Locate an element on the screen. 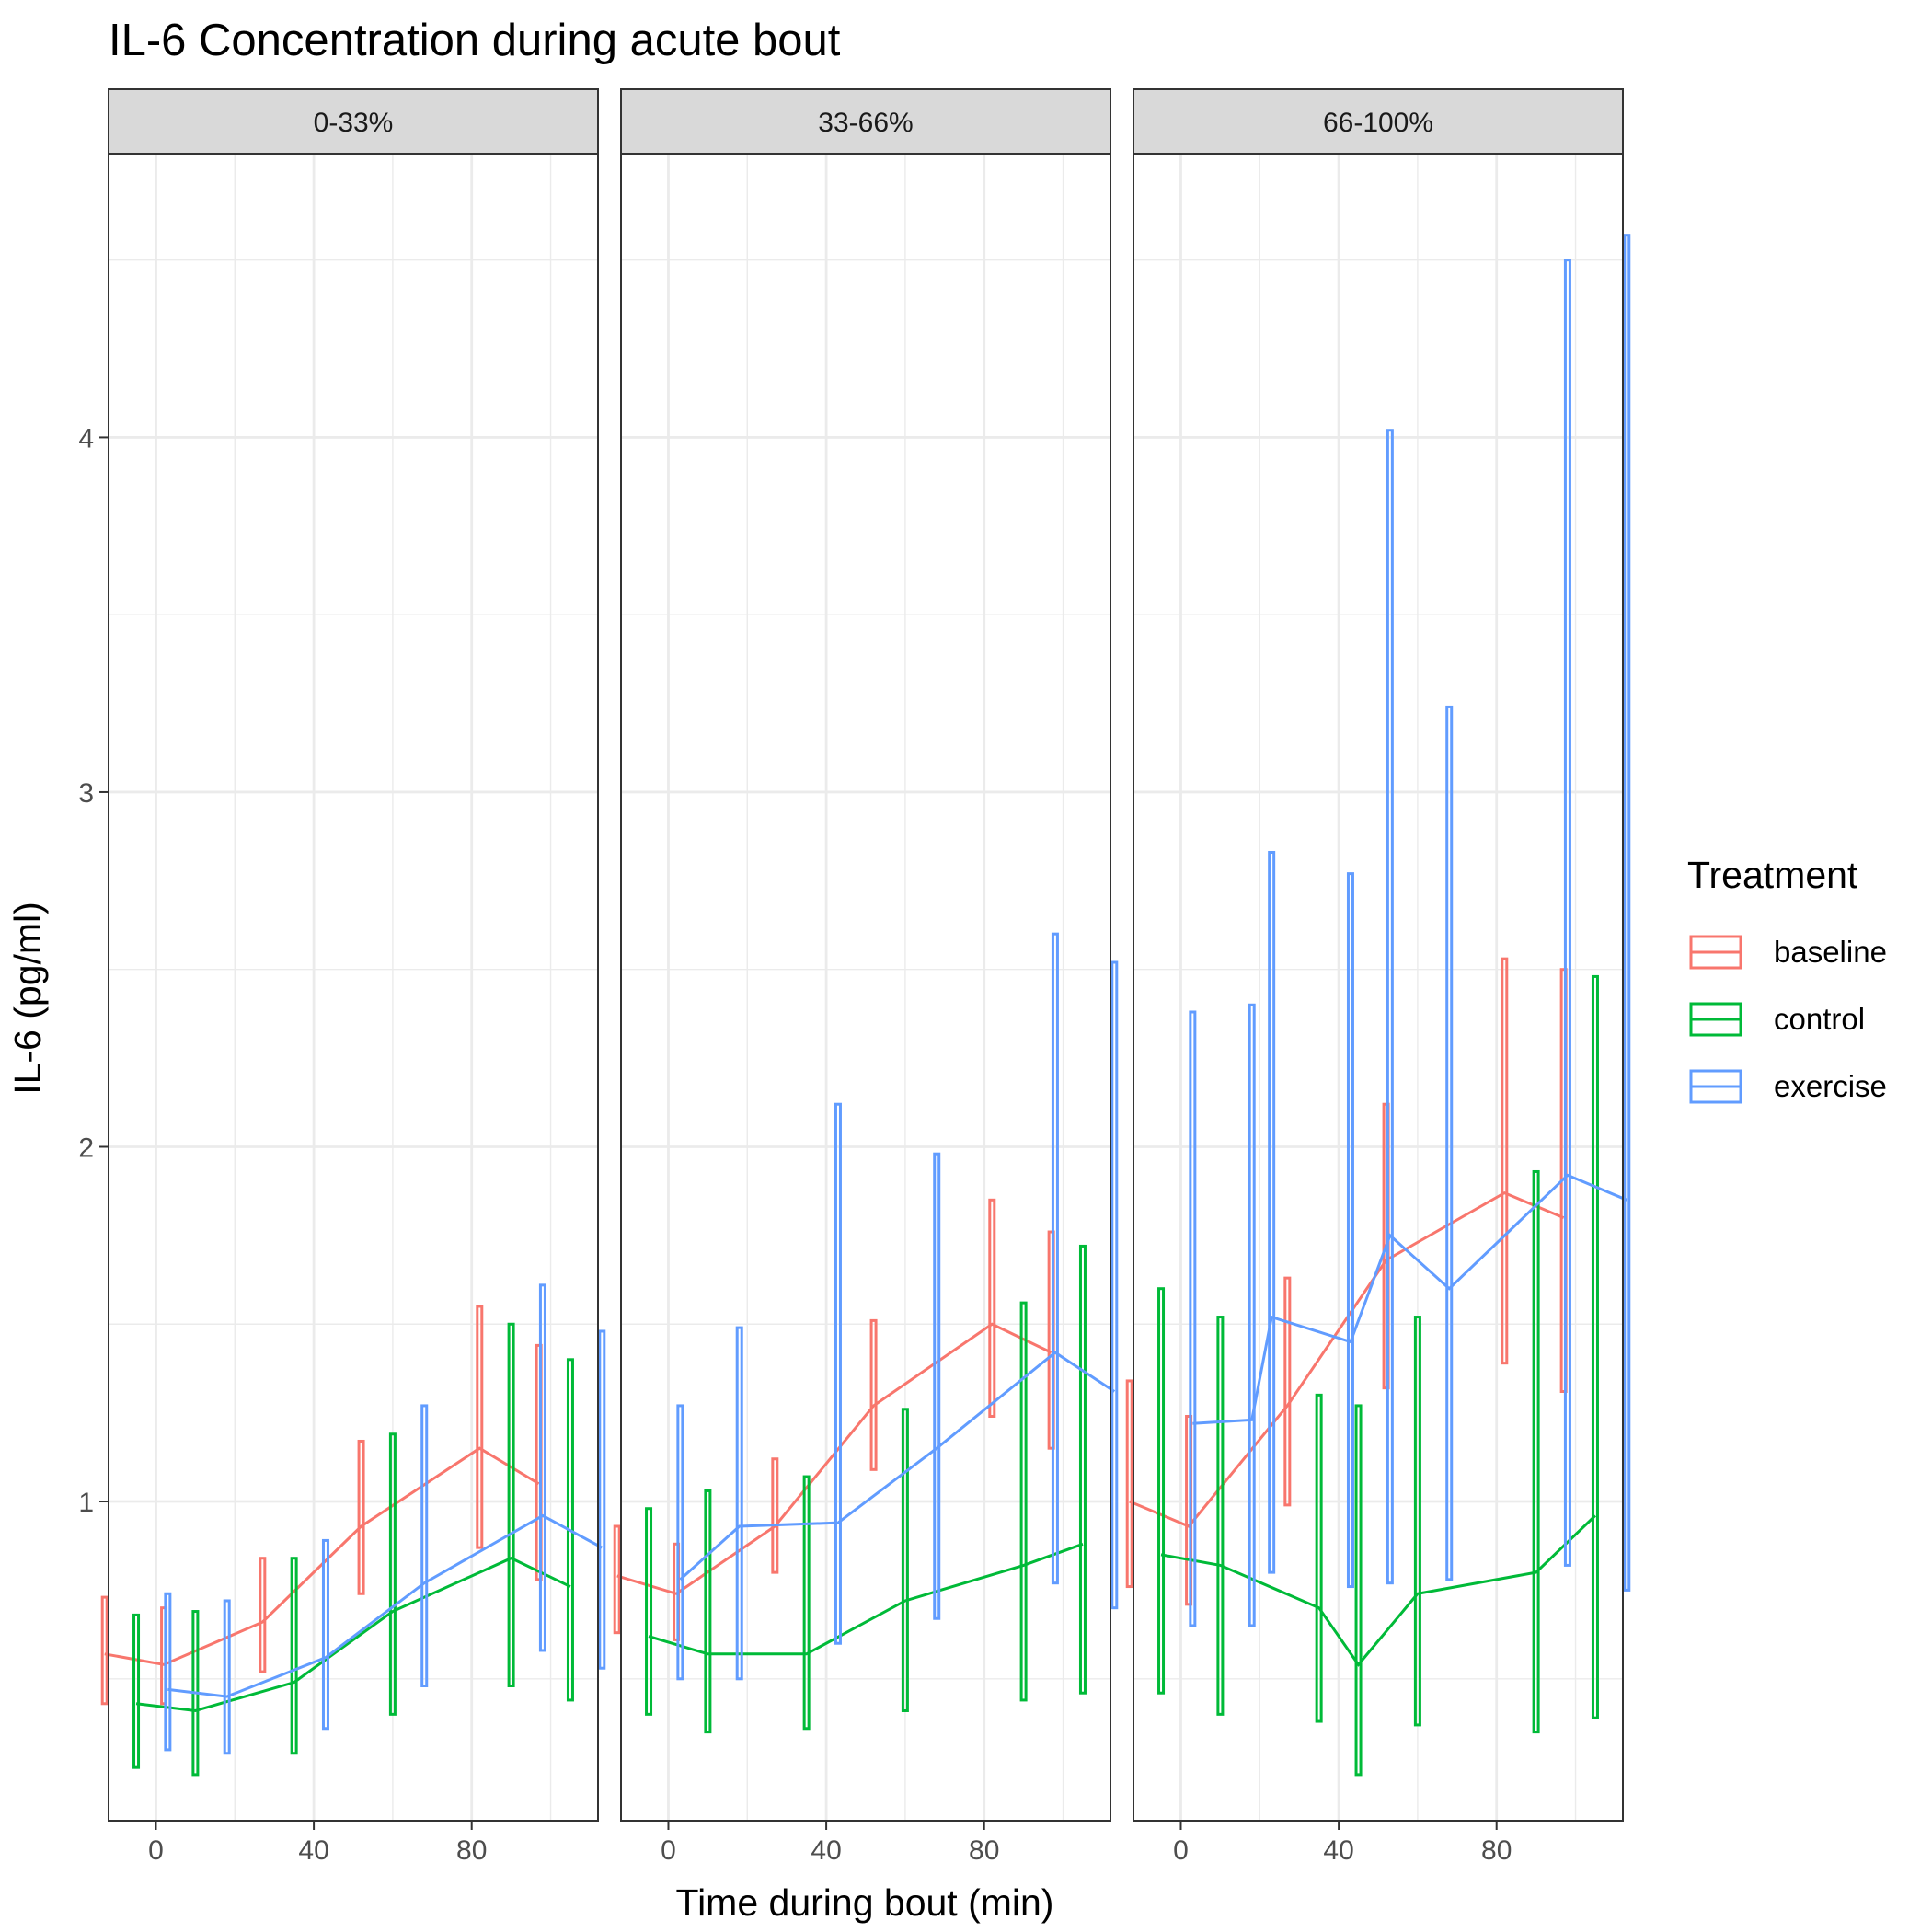 This screenshot has height=1932, width=1932. legend-item-baseline: baseline is located at coordinates (1788, 952).